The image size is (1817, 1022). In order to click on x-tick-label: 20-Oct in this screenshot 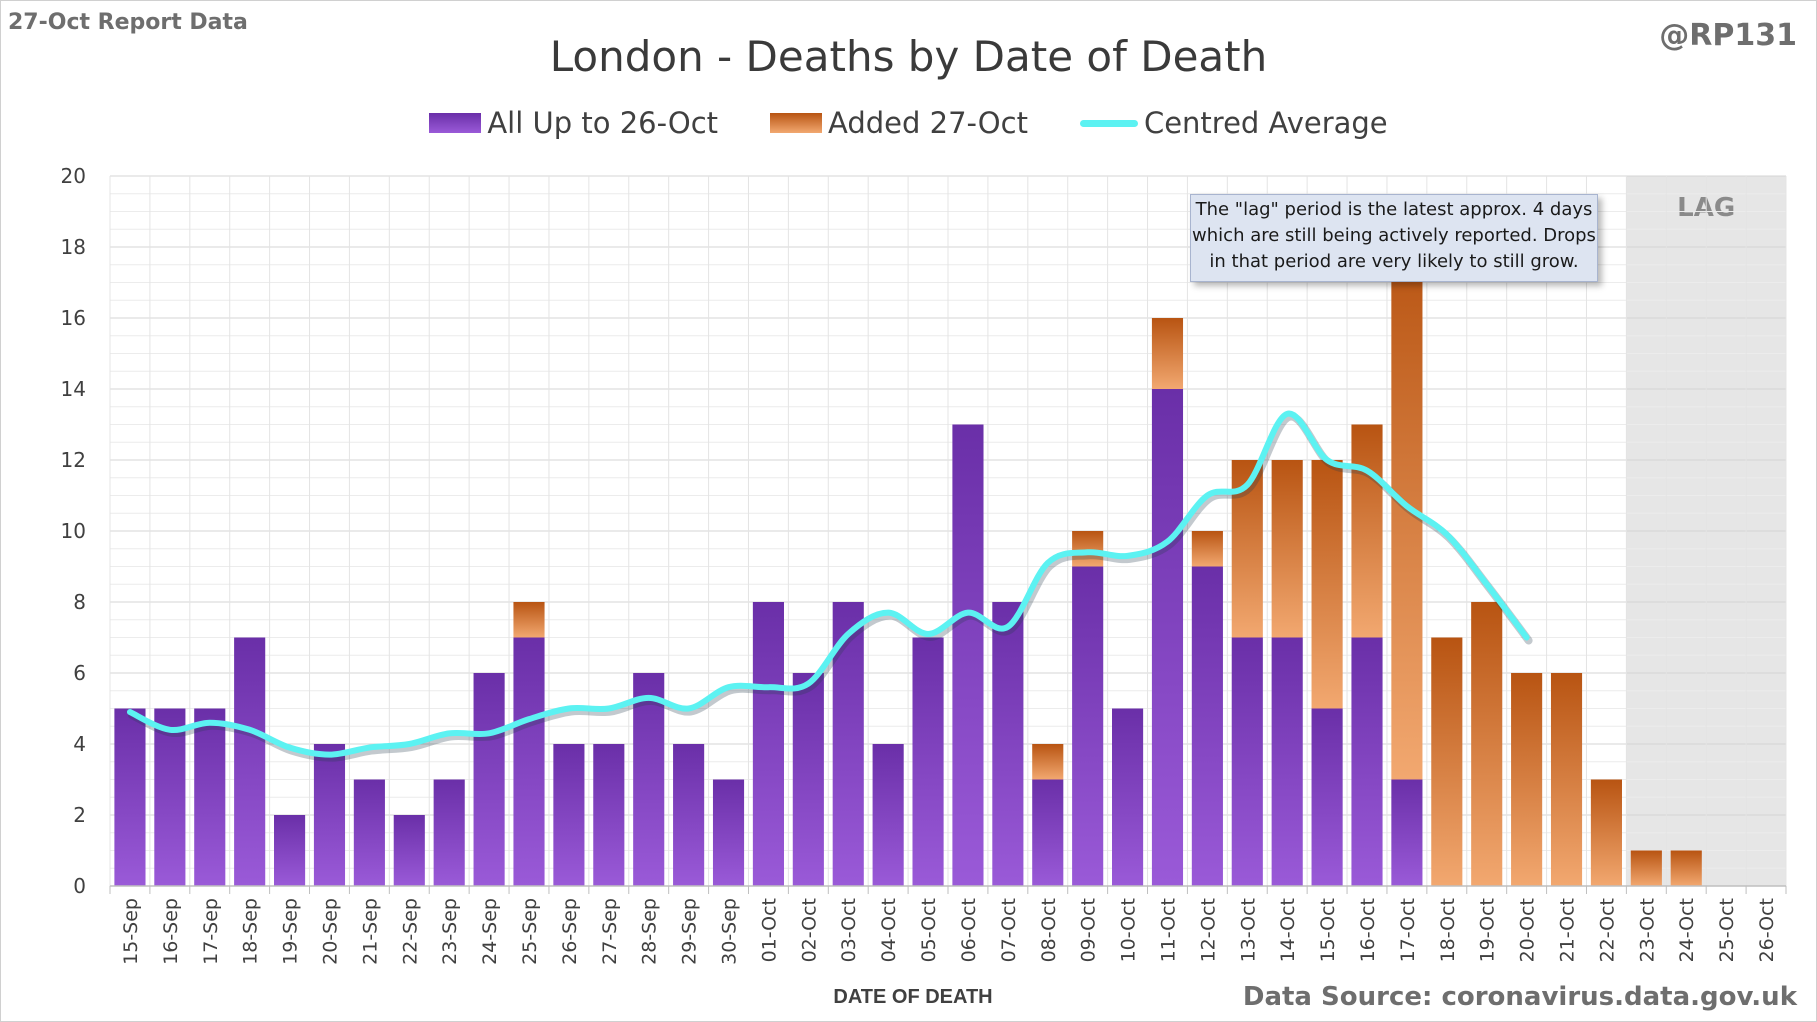, I will do `click(1528, 930)`.